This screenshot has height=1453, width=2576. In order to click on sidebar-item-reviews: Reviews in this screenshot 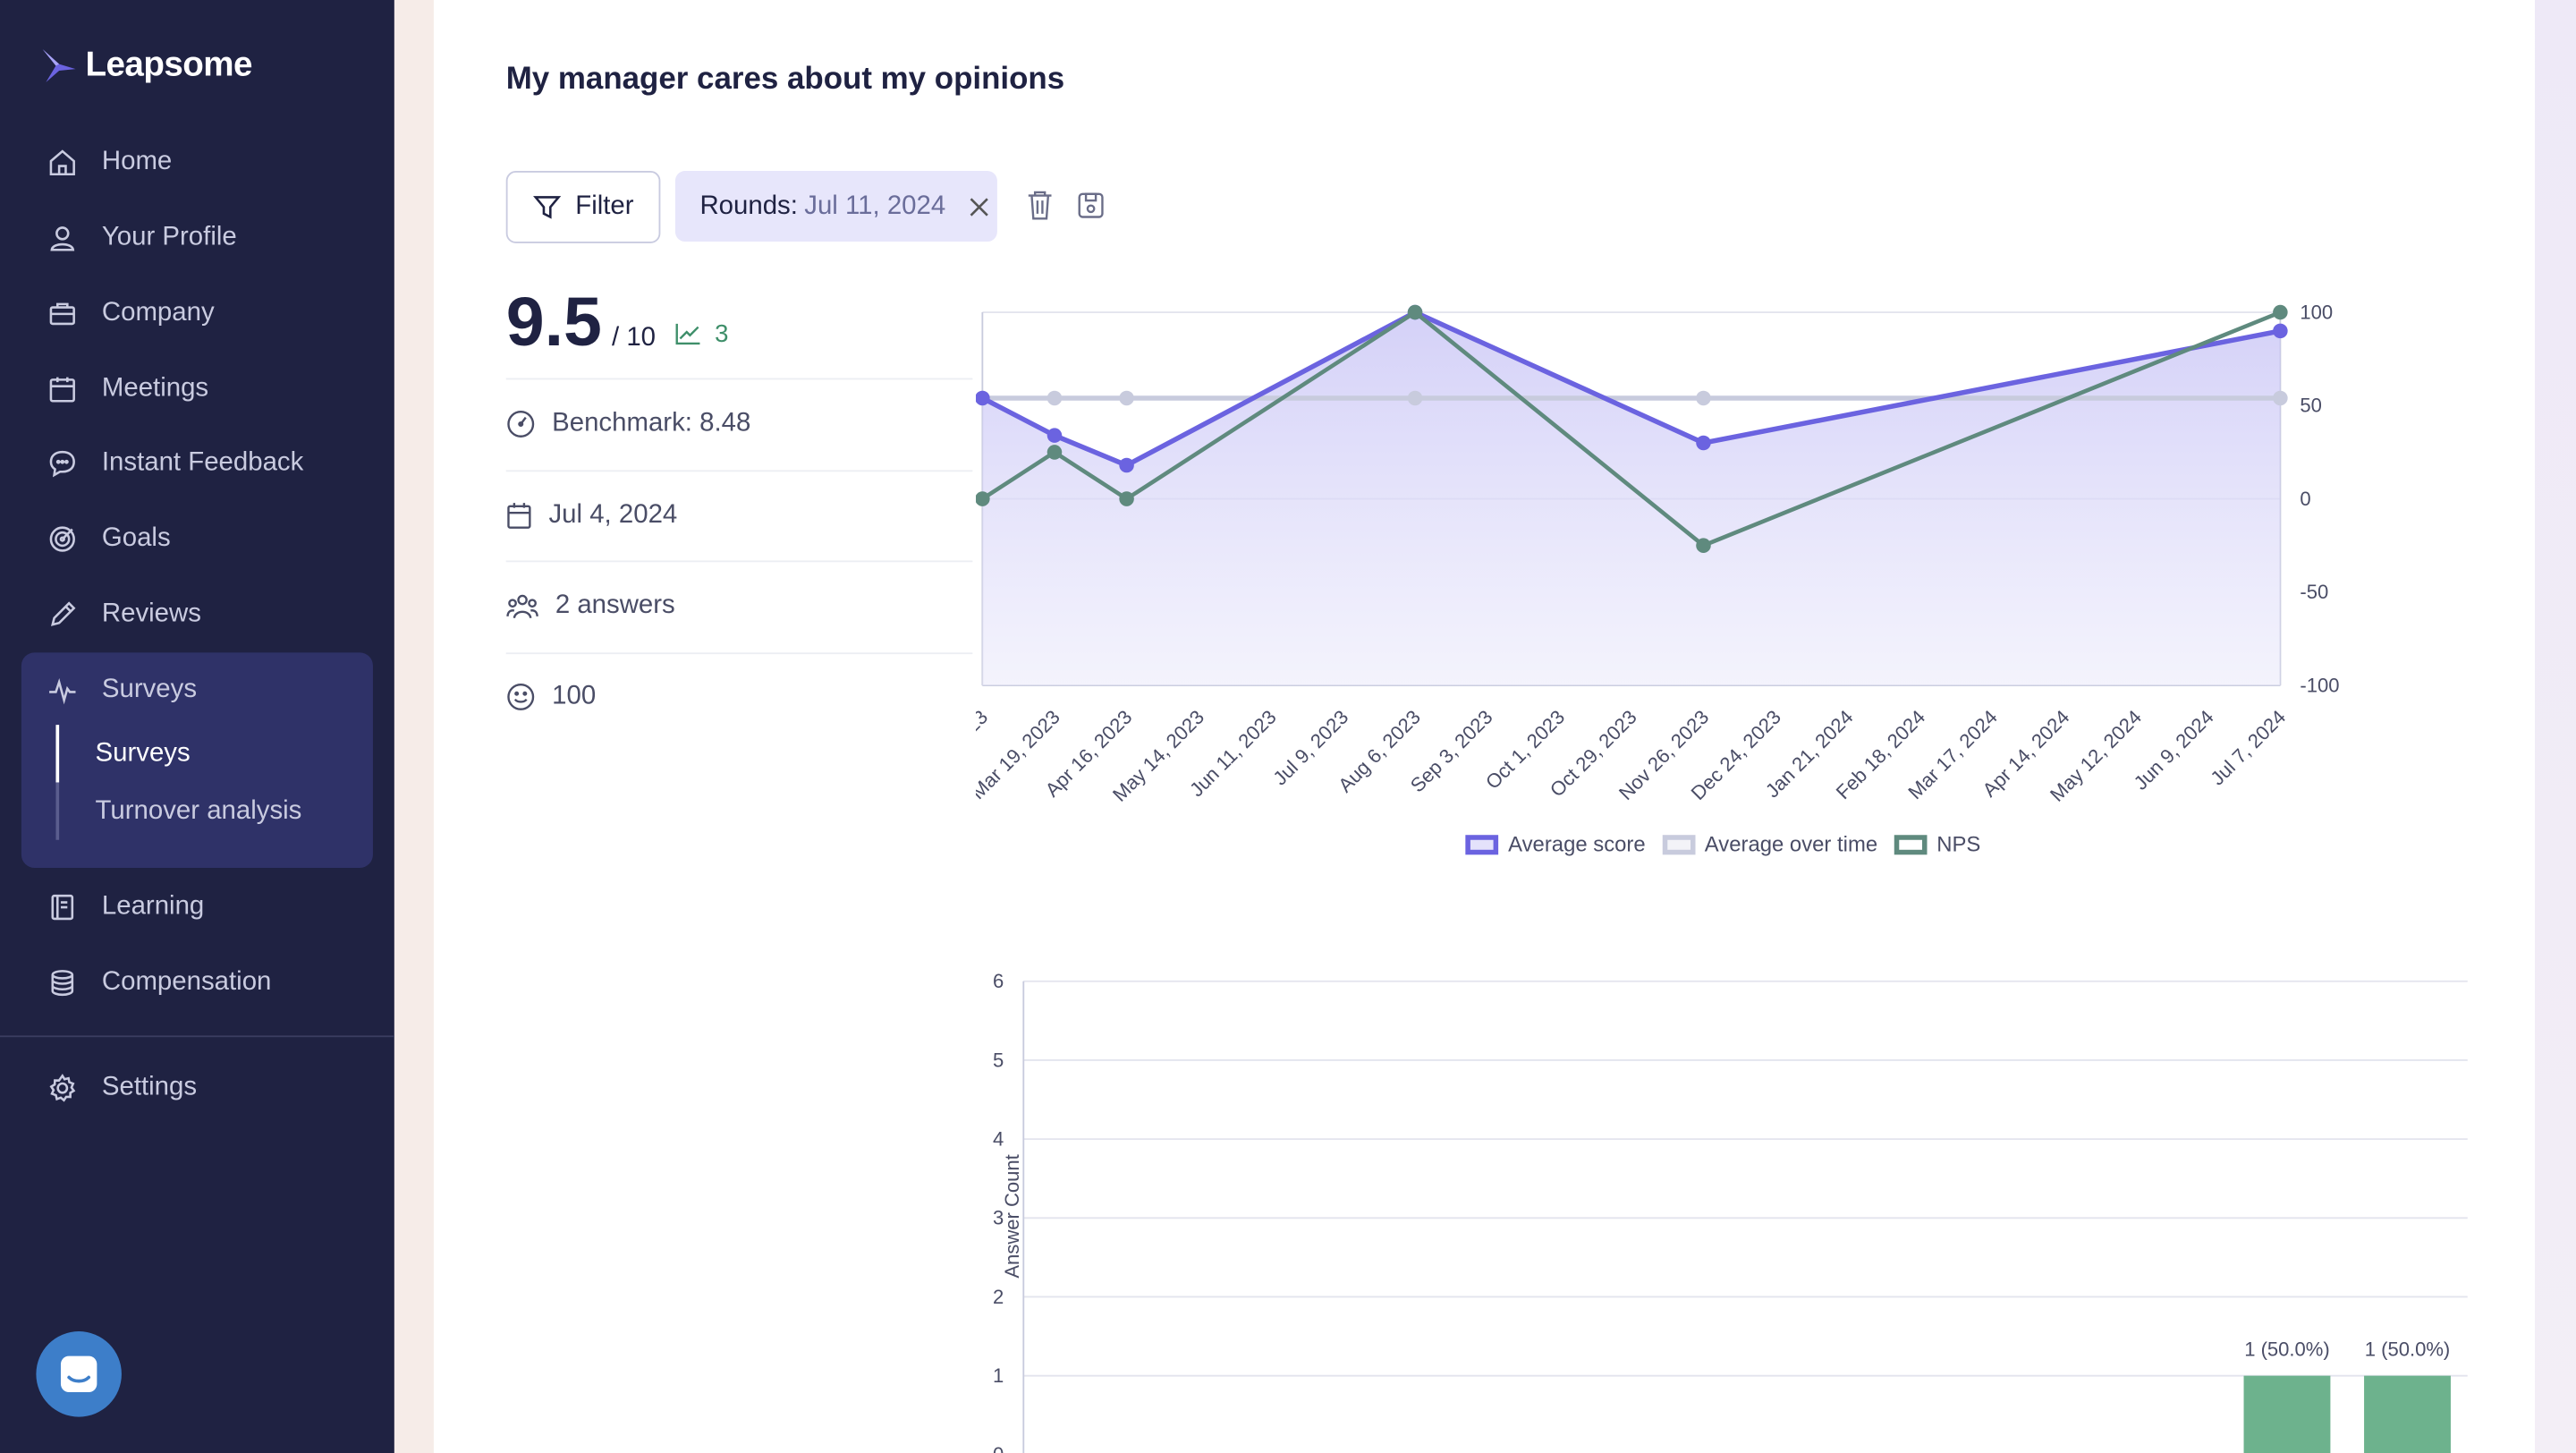, I will do `click(123, 614)`.